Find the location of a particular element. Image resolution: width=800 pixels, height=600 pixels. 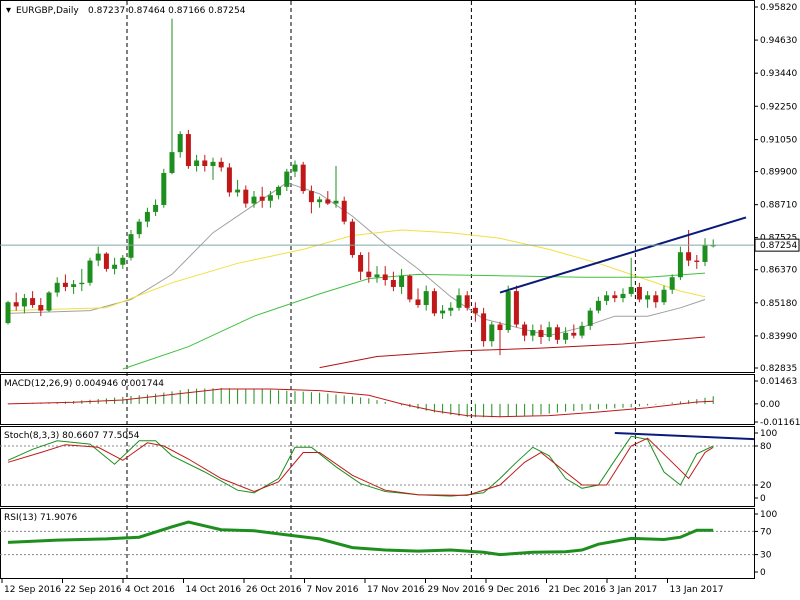

macd-axis-label: 0.01463 is located at coordinates (778, 382).